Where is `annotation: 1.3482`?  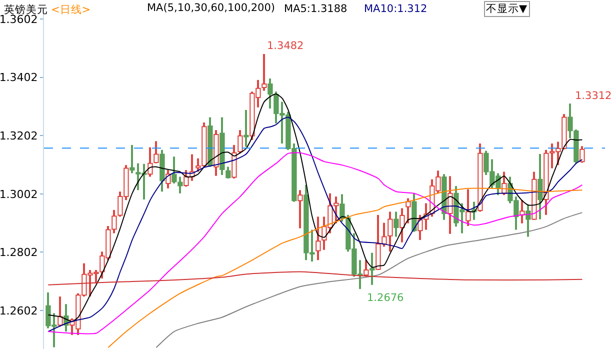 annotation: 1.3482 is located at coordinates (285, 46).